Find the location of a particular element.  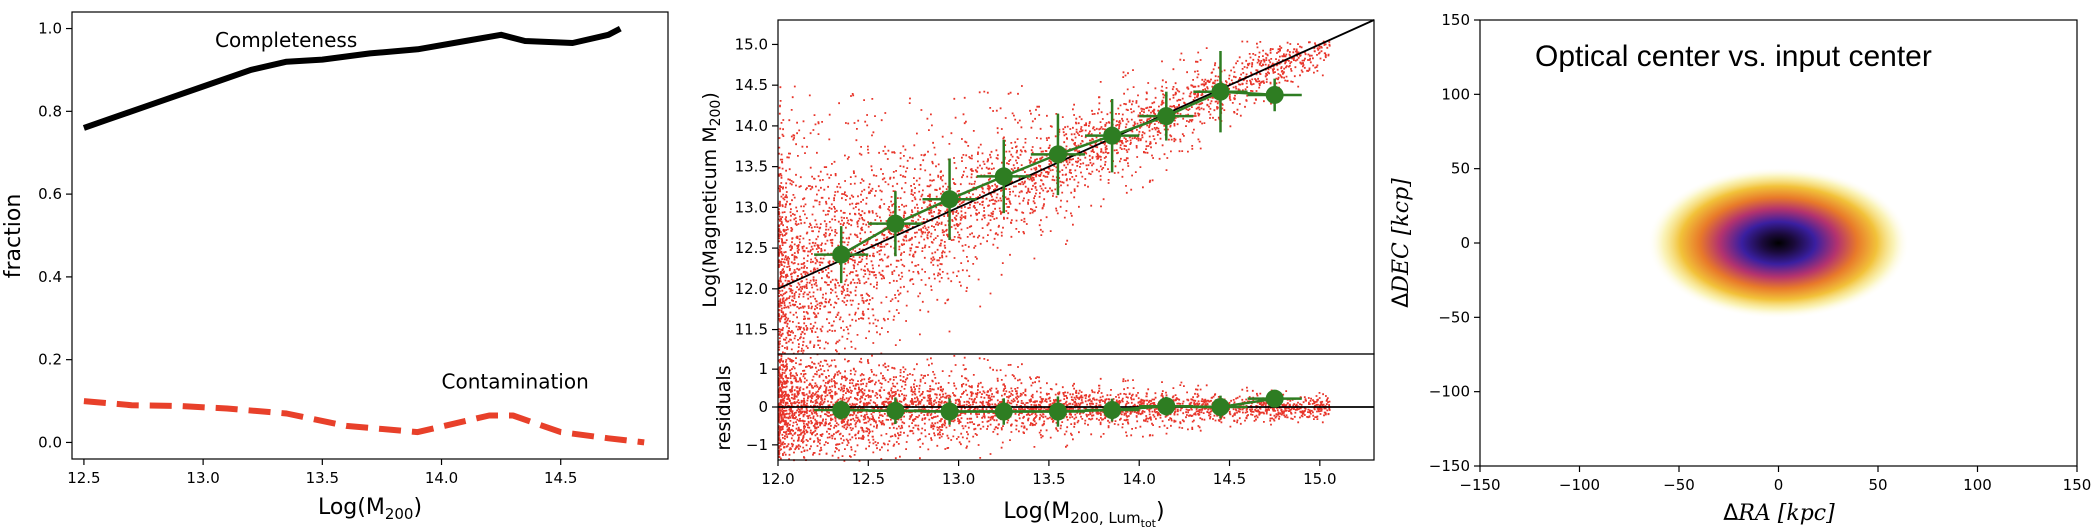

y-tick-label: −50 is located at coordinates (1454, 317).